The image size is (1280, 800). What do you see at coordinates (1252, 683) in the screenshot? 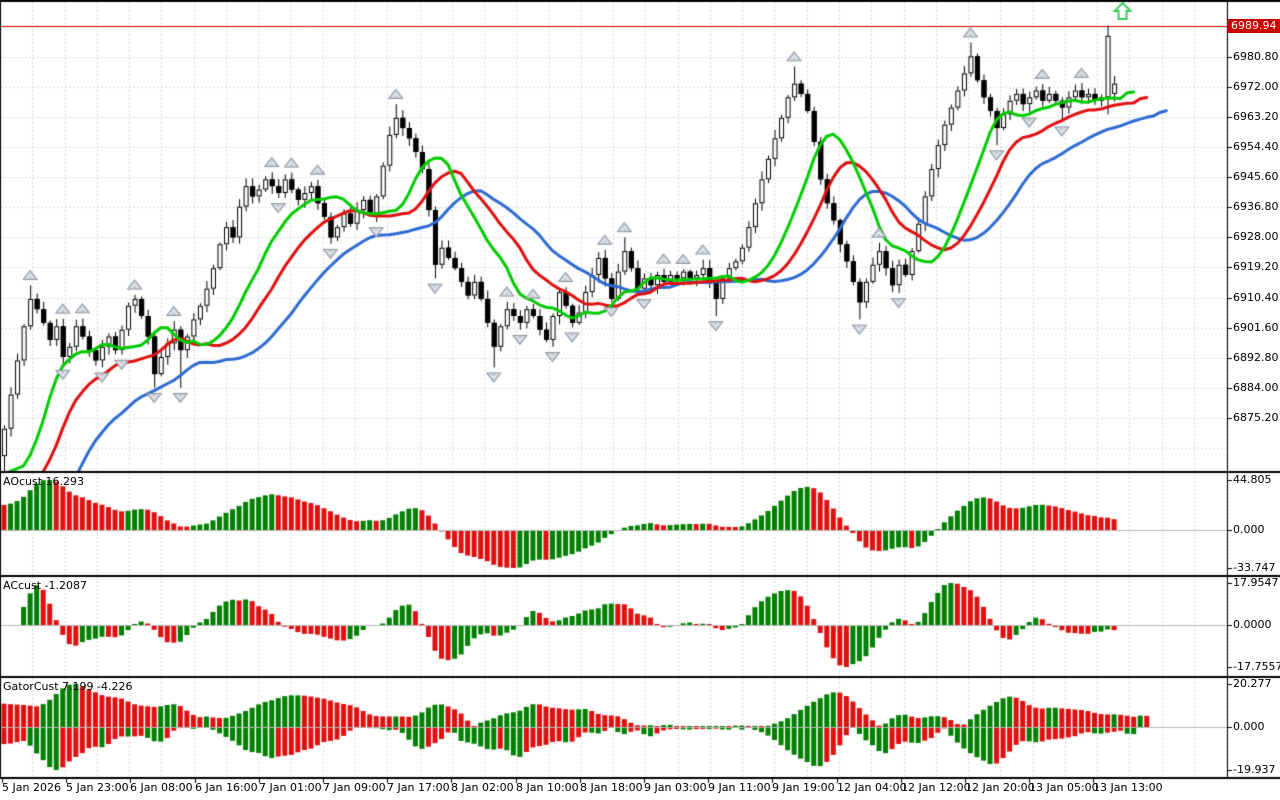
I see `indicator-axis-label: 20.277` at bounding box center [1252, 683].